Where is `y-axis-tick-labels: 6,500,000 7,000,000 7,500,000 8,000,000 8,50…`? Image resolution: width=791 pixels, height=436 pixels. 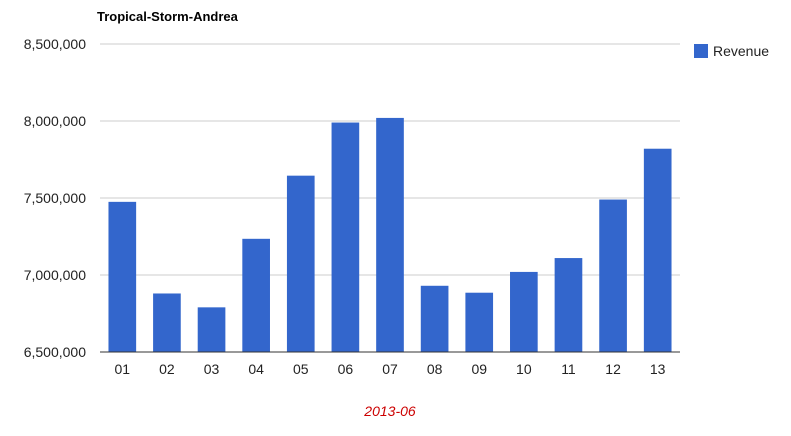
y-axis-tick-labels: 6,500,000 7,000,000 7,500,000 8,000,000 8,50… is located at coordinates (55, 198).